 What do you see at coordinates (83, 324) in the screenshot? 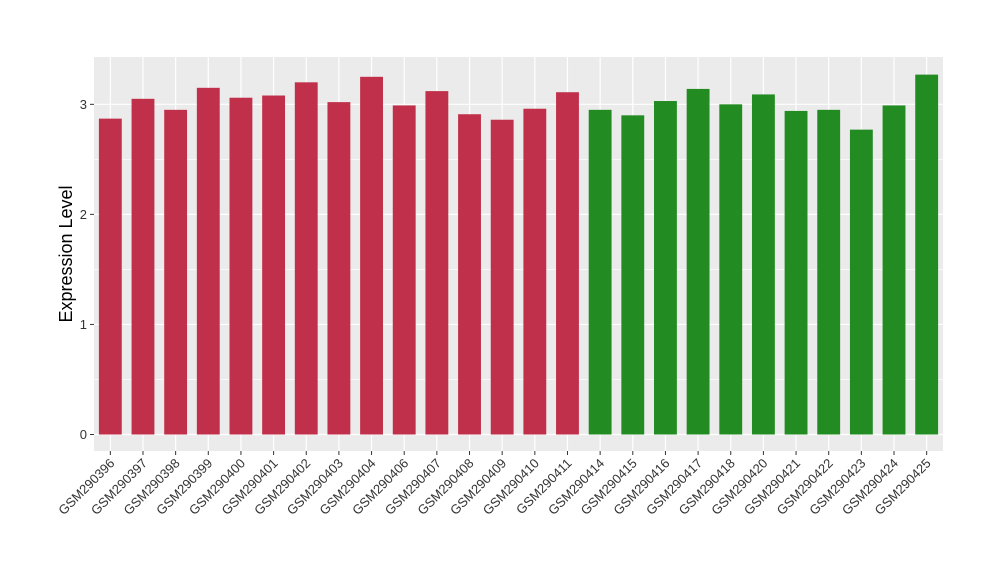
I see `y-tick-label: 1` at bounding box center [83, 324].